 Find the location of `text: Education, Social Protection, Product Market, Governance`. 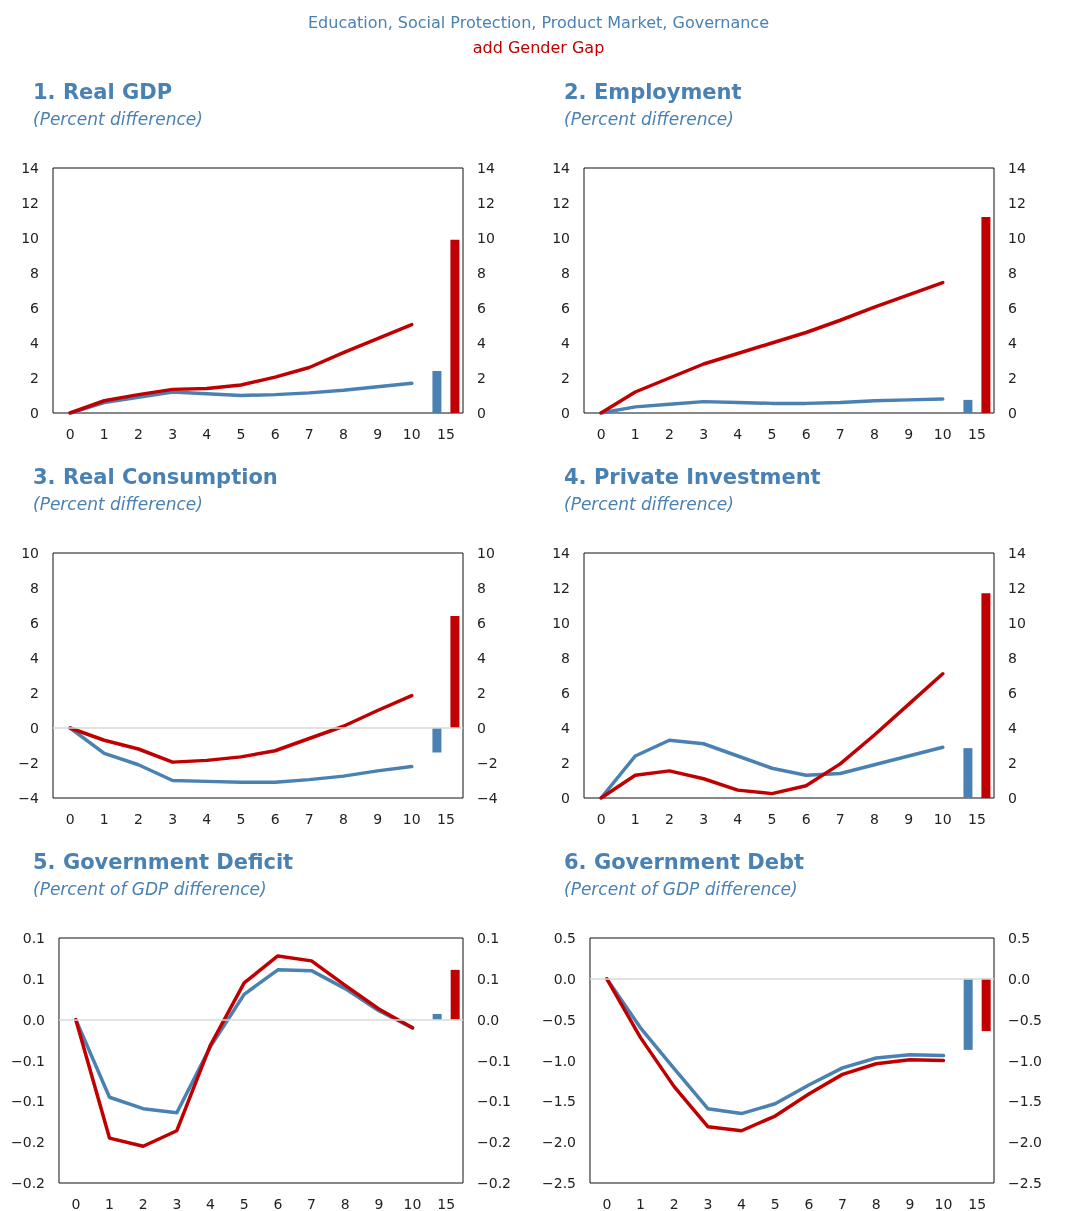

text: Education, Social Protection, Product Market, Governance is located at coordinates (538, 23).